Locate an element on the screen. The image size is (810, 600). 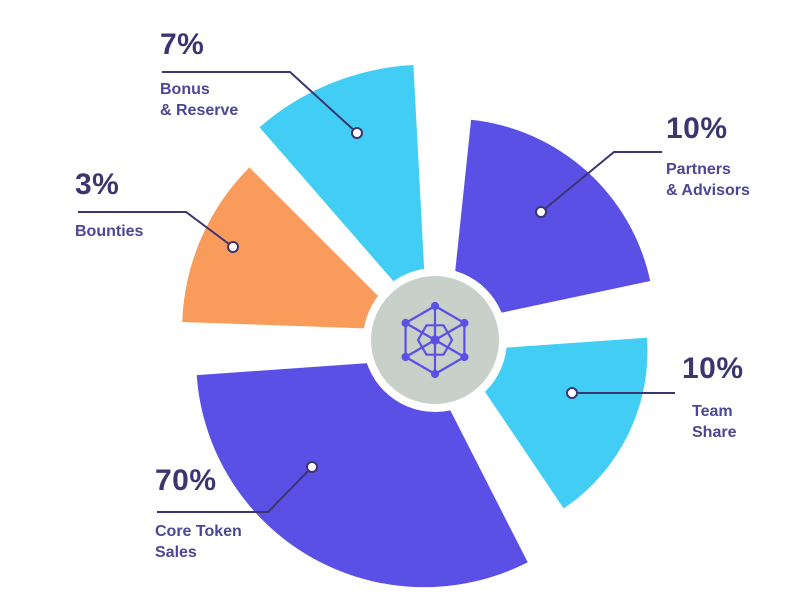
category-label: Team Share is located at coordinates (714, 422).